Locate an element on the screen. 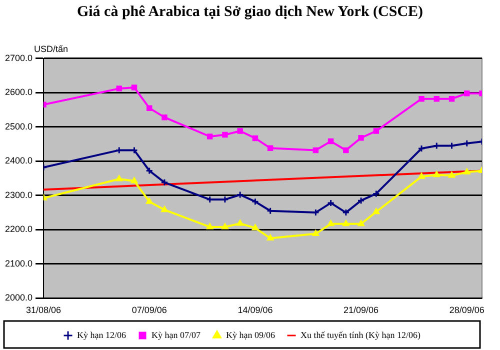 Image resolution: width=500 pixels, height=350 pixels. legend-label: Kỳ hạn 07/07 is located at coordinates (177, 335).